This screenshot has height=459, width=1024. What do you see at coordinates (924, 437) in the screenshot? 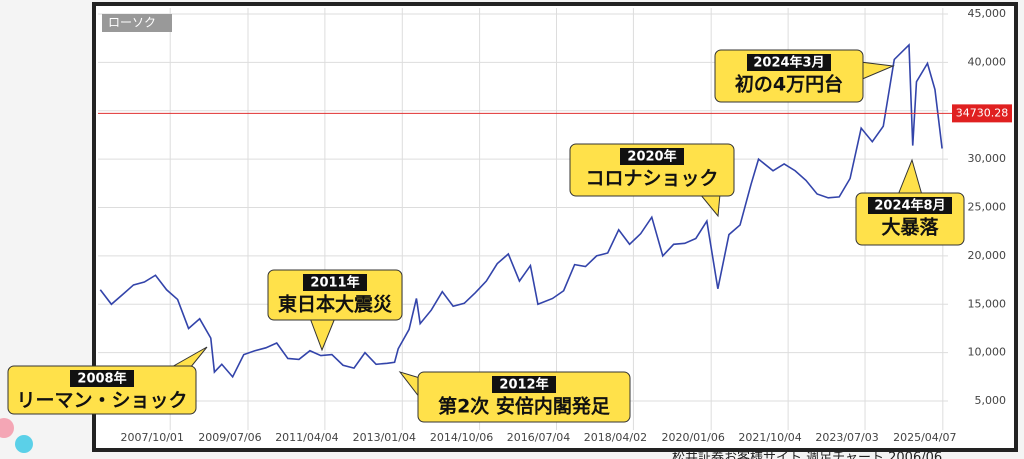
I see `x-tick-label: 2025/04/07` at bounding box center [924, 437].